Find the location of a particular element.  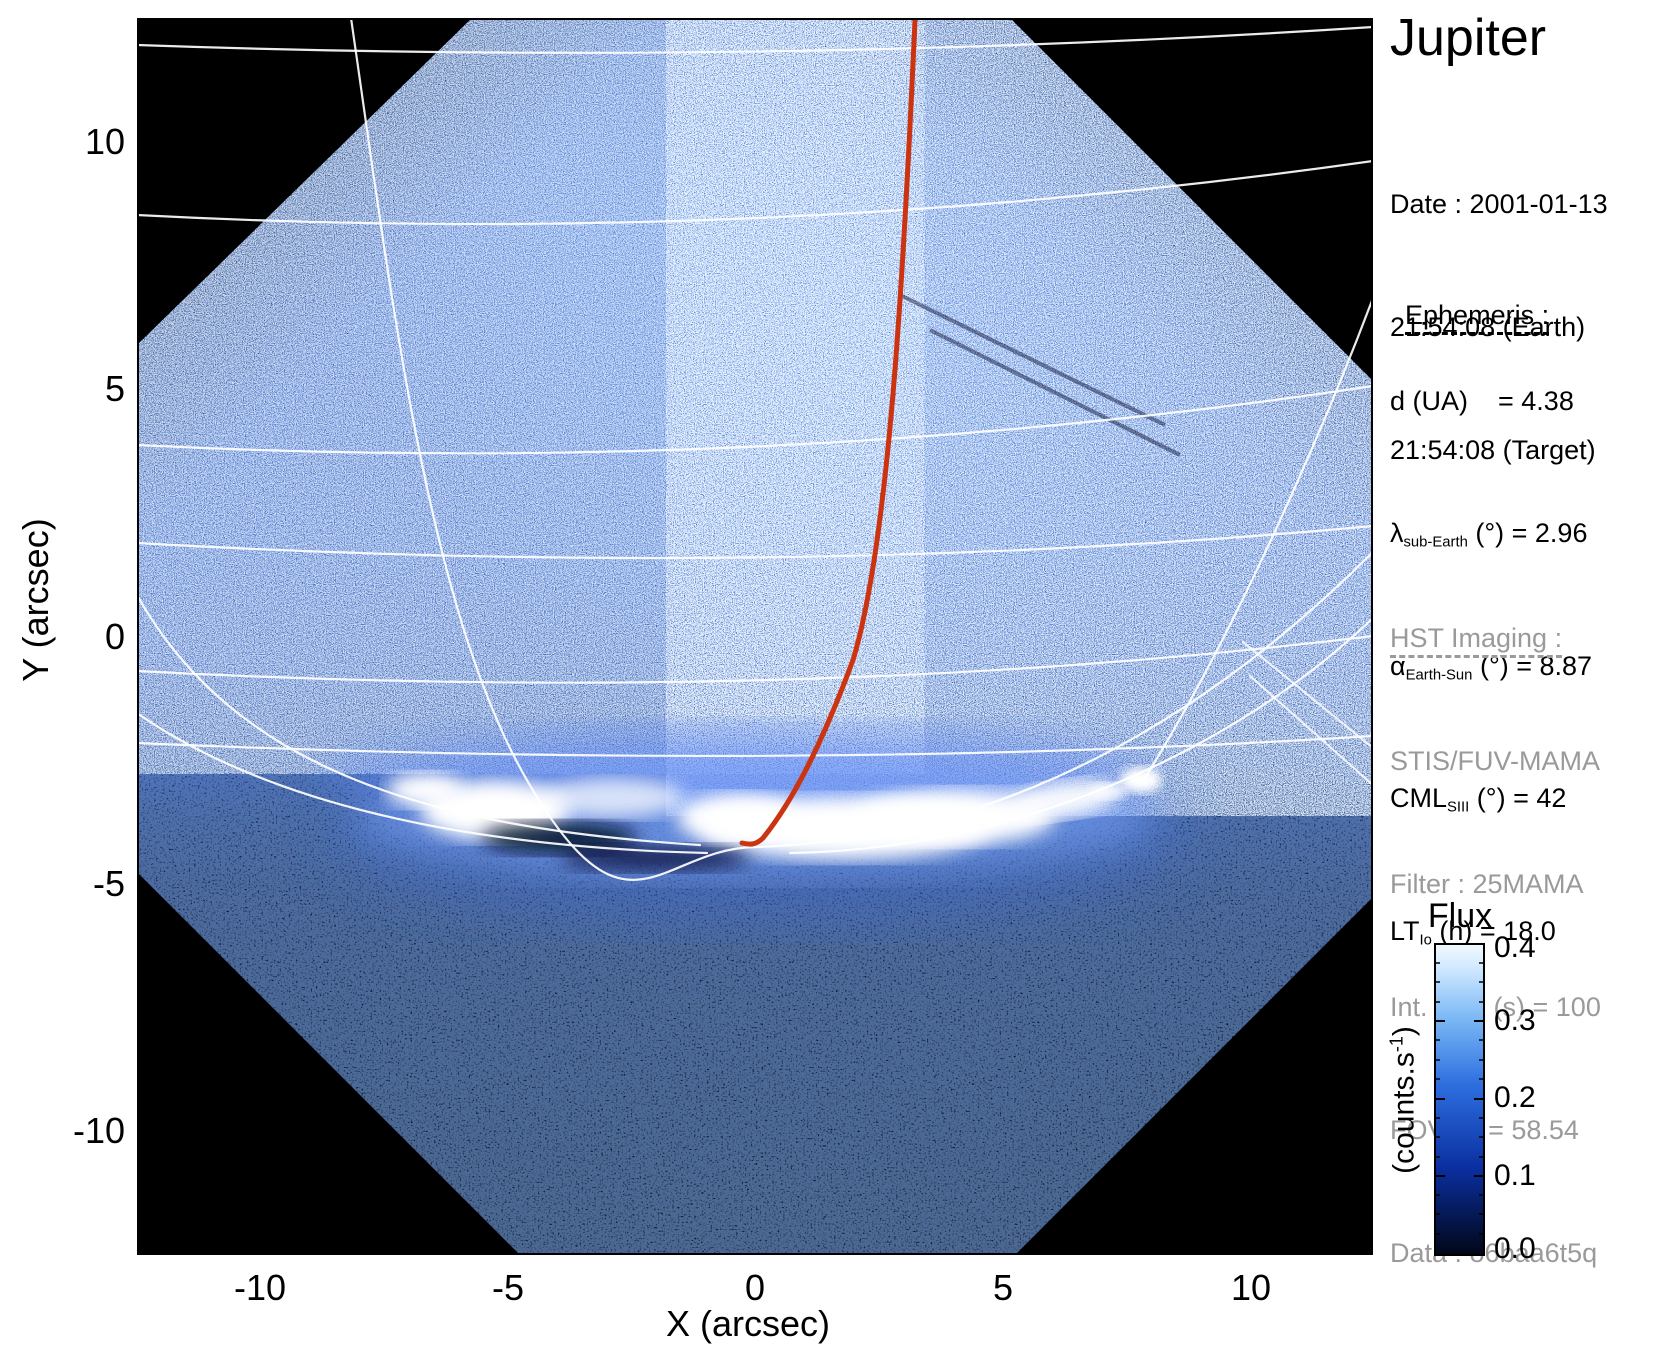

colorbar-major-ticks is located at coordinates (1459, 1098).